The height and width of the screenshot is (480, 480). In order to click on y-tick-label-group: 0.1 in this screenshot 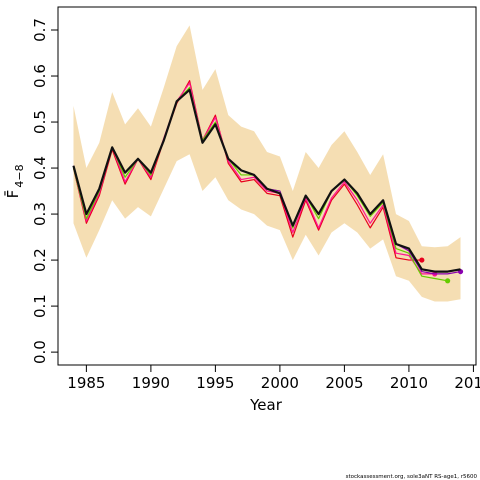, I will do `click(40, 306)`.